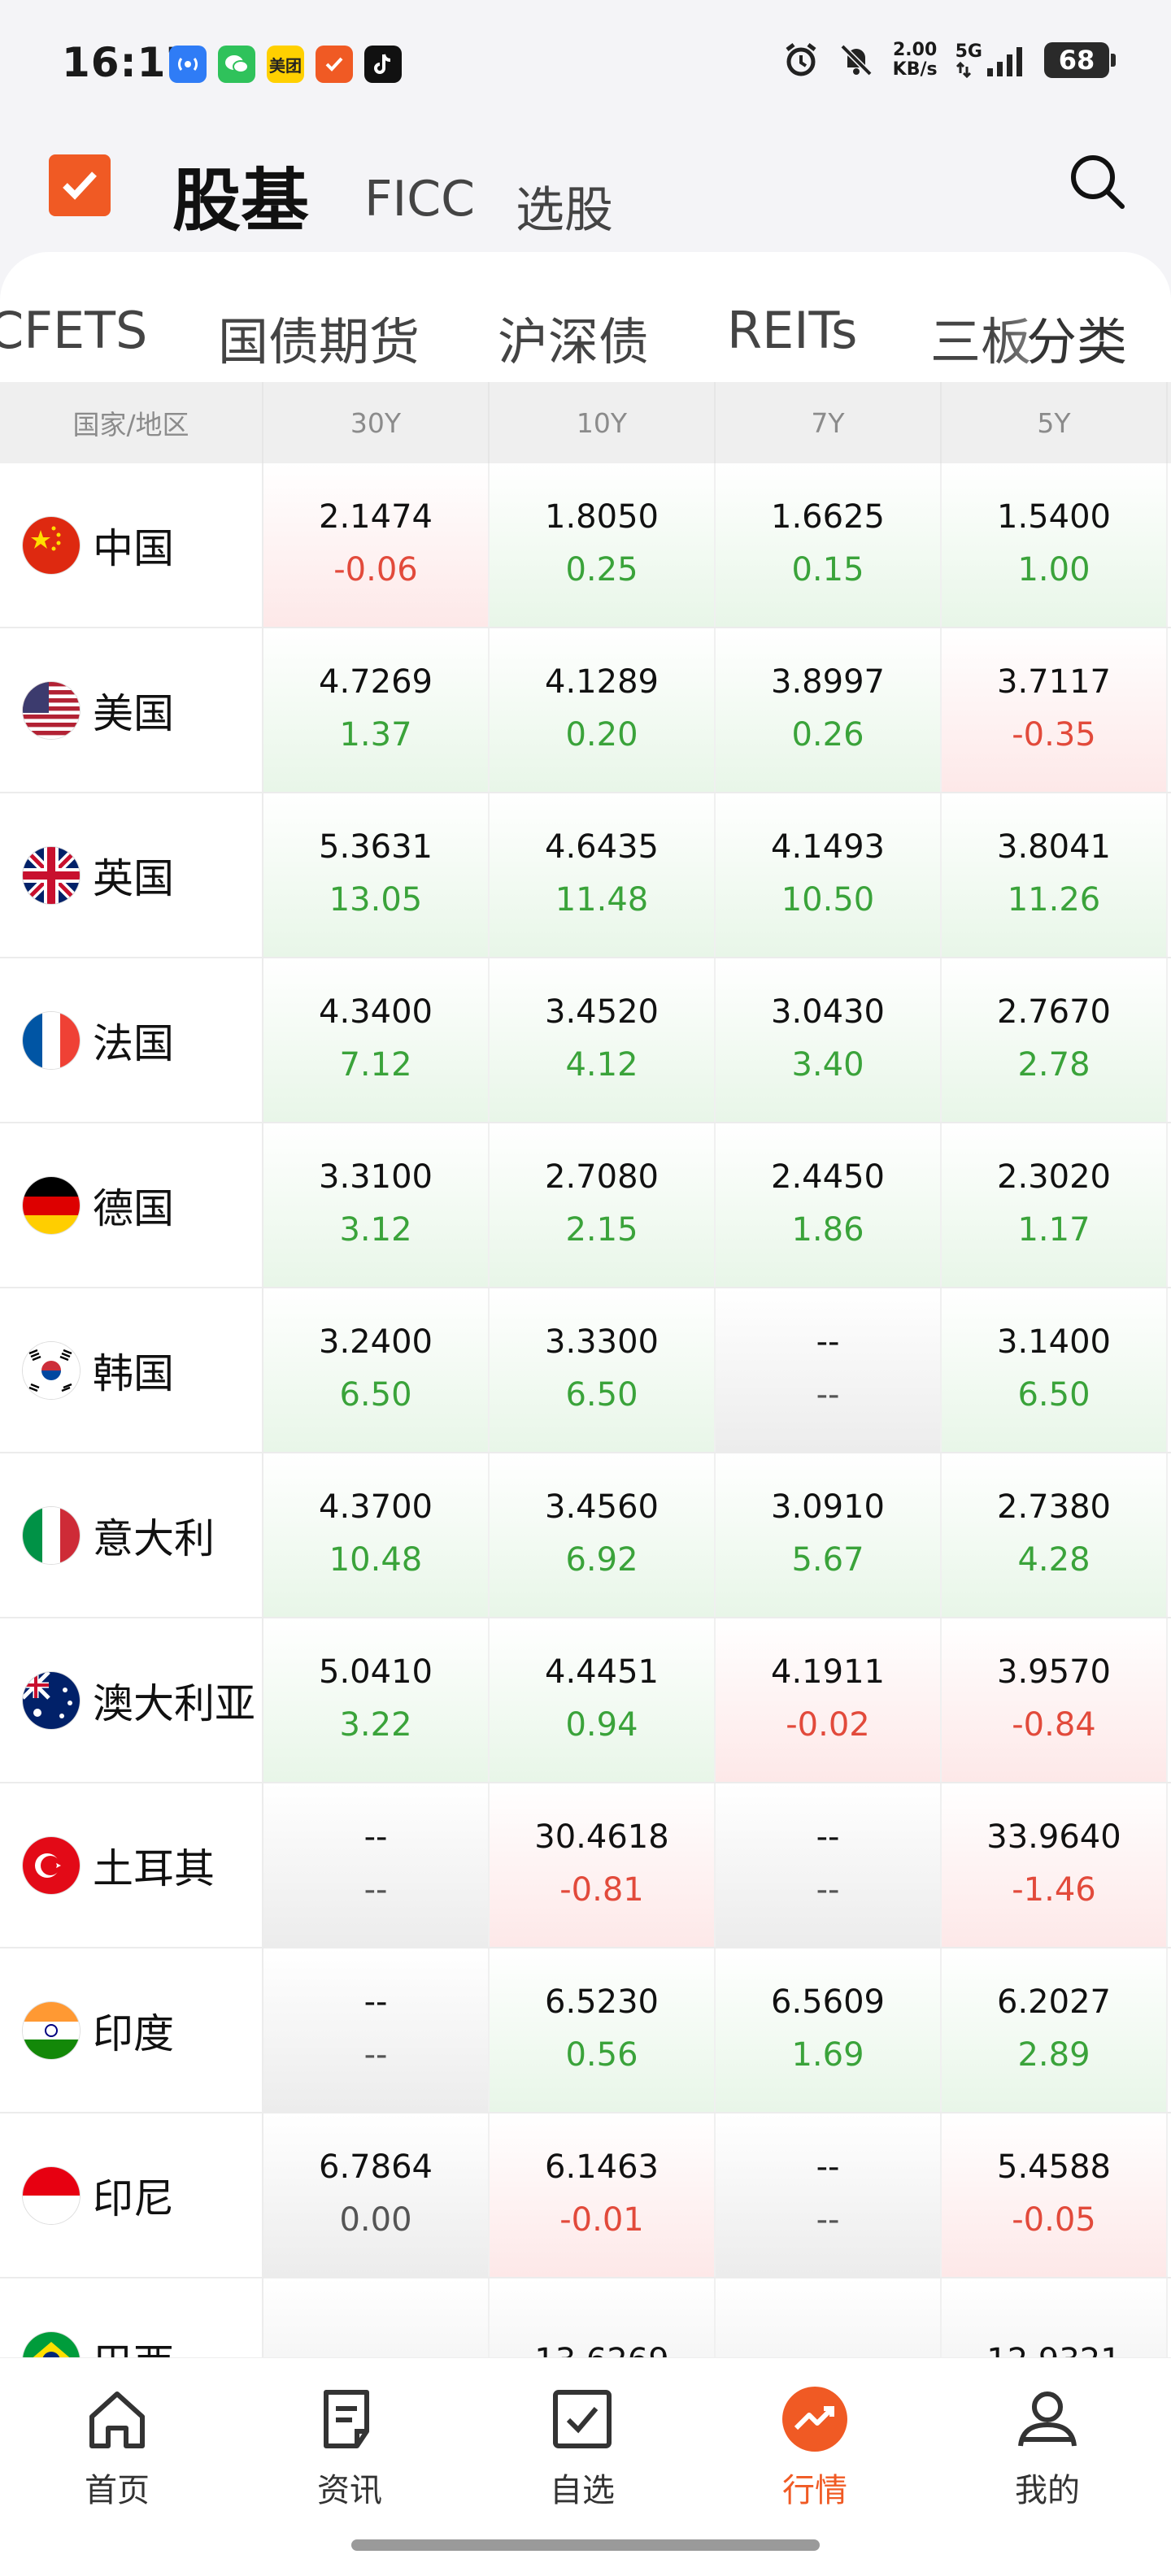  Describe the element at coordinates (1048, 2447) in the screenshot. I see `nav-profile: 我的` at that location.